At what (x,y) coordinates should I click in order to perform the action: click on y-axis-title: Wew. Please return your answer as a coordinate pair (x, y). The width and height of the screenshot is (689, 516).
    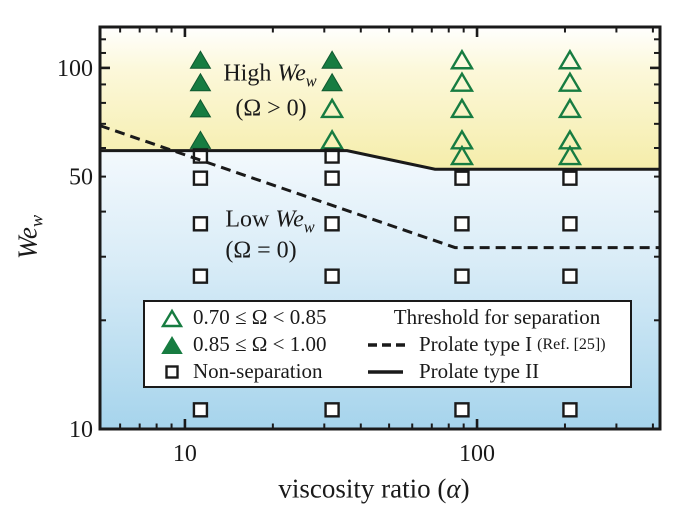
    Looking at the image, I should click on (29, 237).